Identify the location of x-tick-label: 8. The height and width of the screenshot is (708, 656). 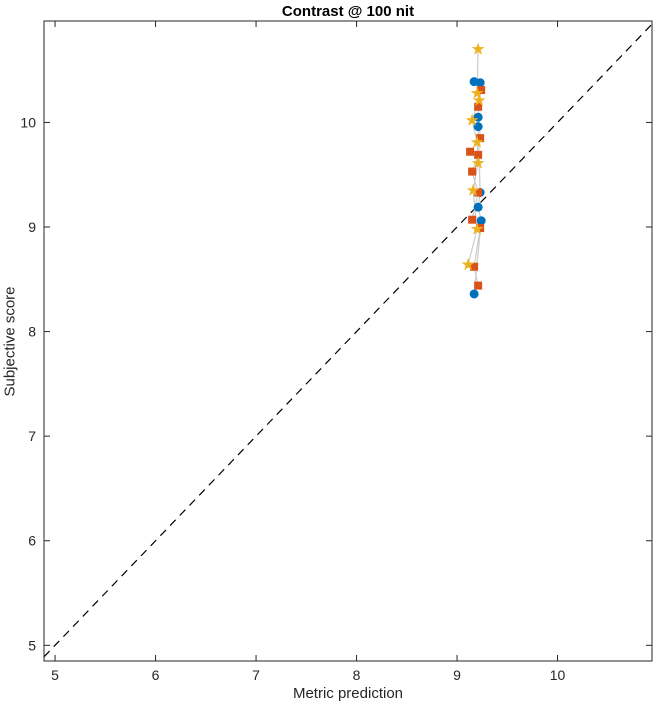
(357, 675).